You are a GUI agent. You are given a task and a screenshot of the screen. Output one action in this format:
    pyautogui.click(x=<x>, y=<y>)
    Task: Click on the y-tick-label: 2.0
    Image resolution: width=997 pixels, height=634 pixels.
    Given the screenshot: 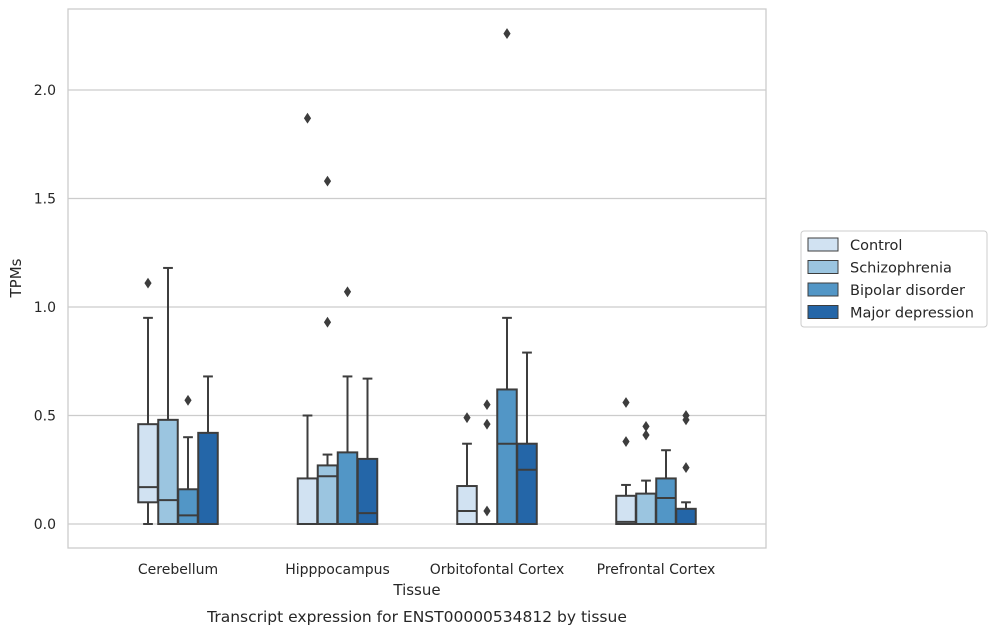 What is the action you would take?
    pyautogui.click(x=45, y=91)
    